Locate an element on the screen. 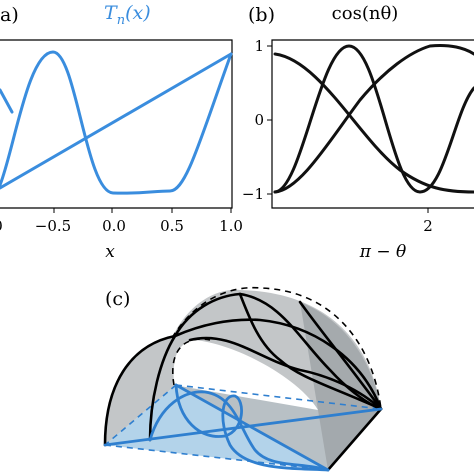 This screenshot has width=474, height=474. panel-c-window is located at coordinates (245, 375).